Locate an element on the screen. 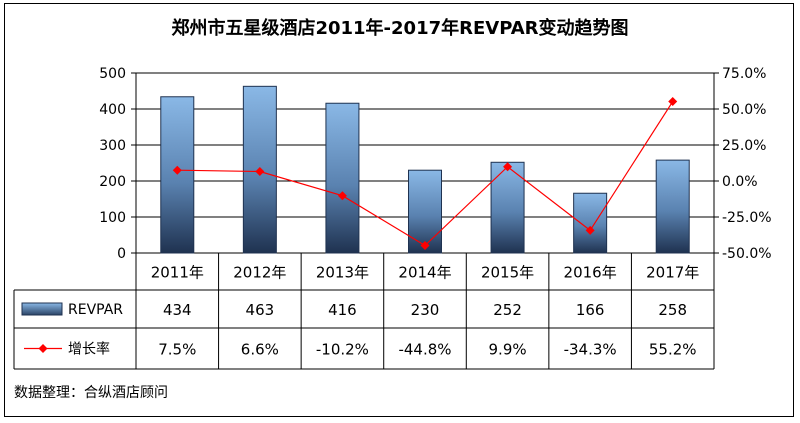 The width and height of the screenshot is (800, 423). right-axis-tick-label: 0.0% is located at coordinates (740, 182).